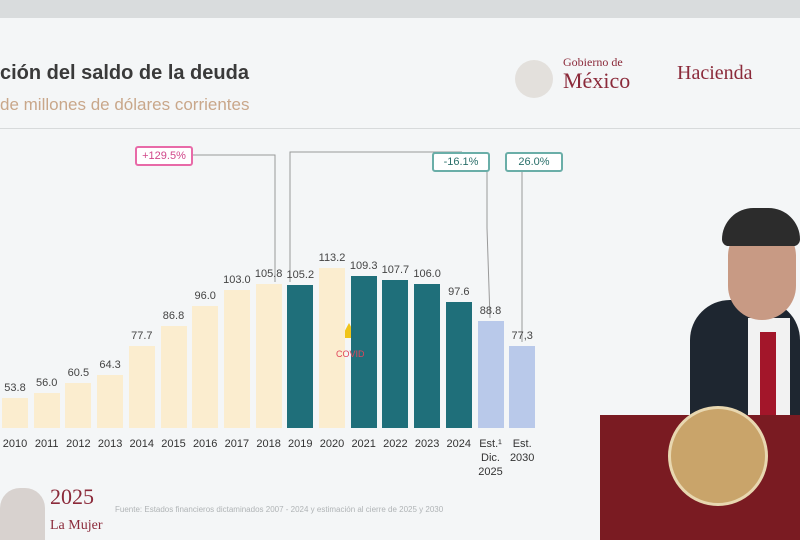 This screenshot has width=800, height=540. What do you see at coordinates (332, 444) in the screenshot?
I see `x-tick-label: 2020` at bounding box center [332, 444].